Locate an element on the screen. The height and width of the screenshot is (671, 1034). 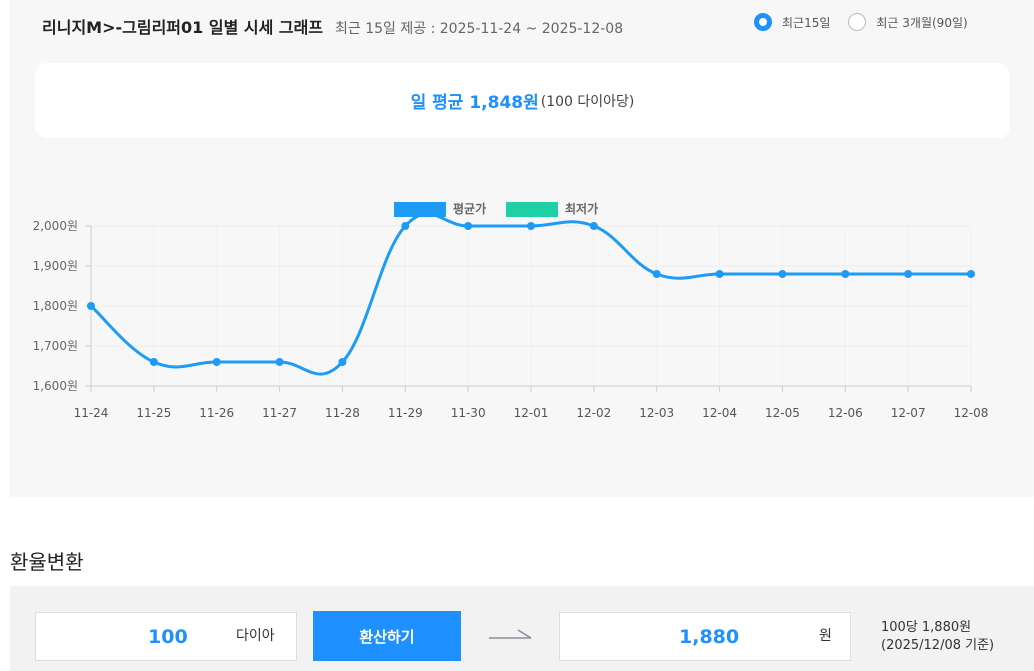
rate-note: 100당 1,880원 (2025/12/08 기준) is located at coordinates (937, 637).